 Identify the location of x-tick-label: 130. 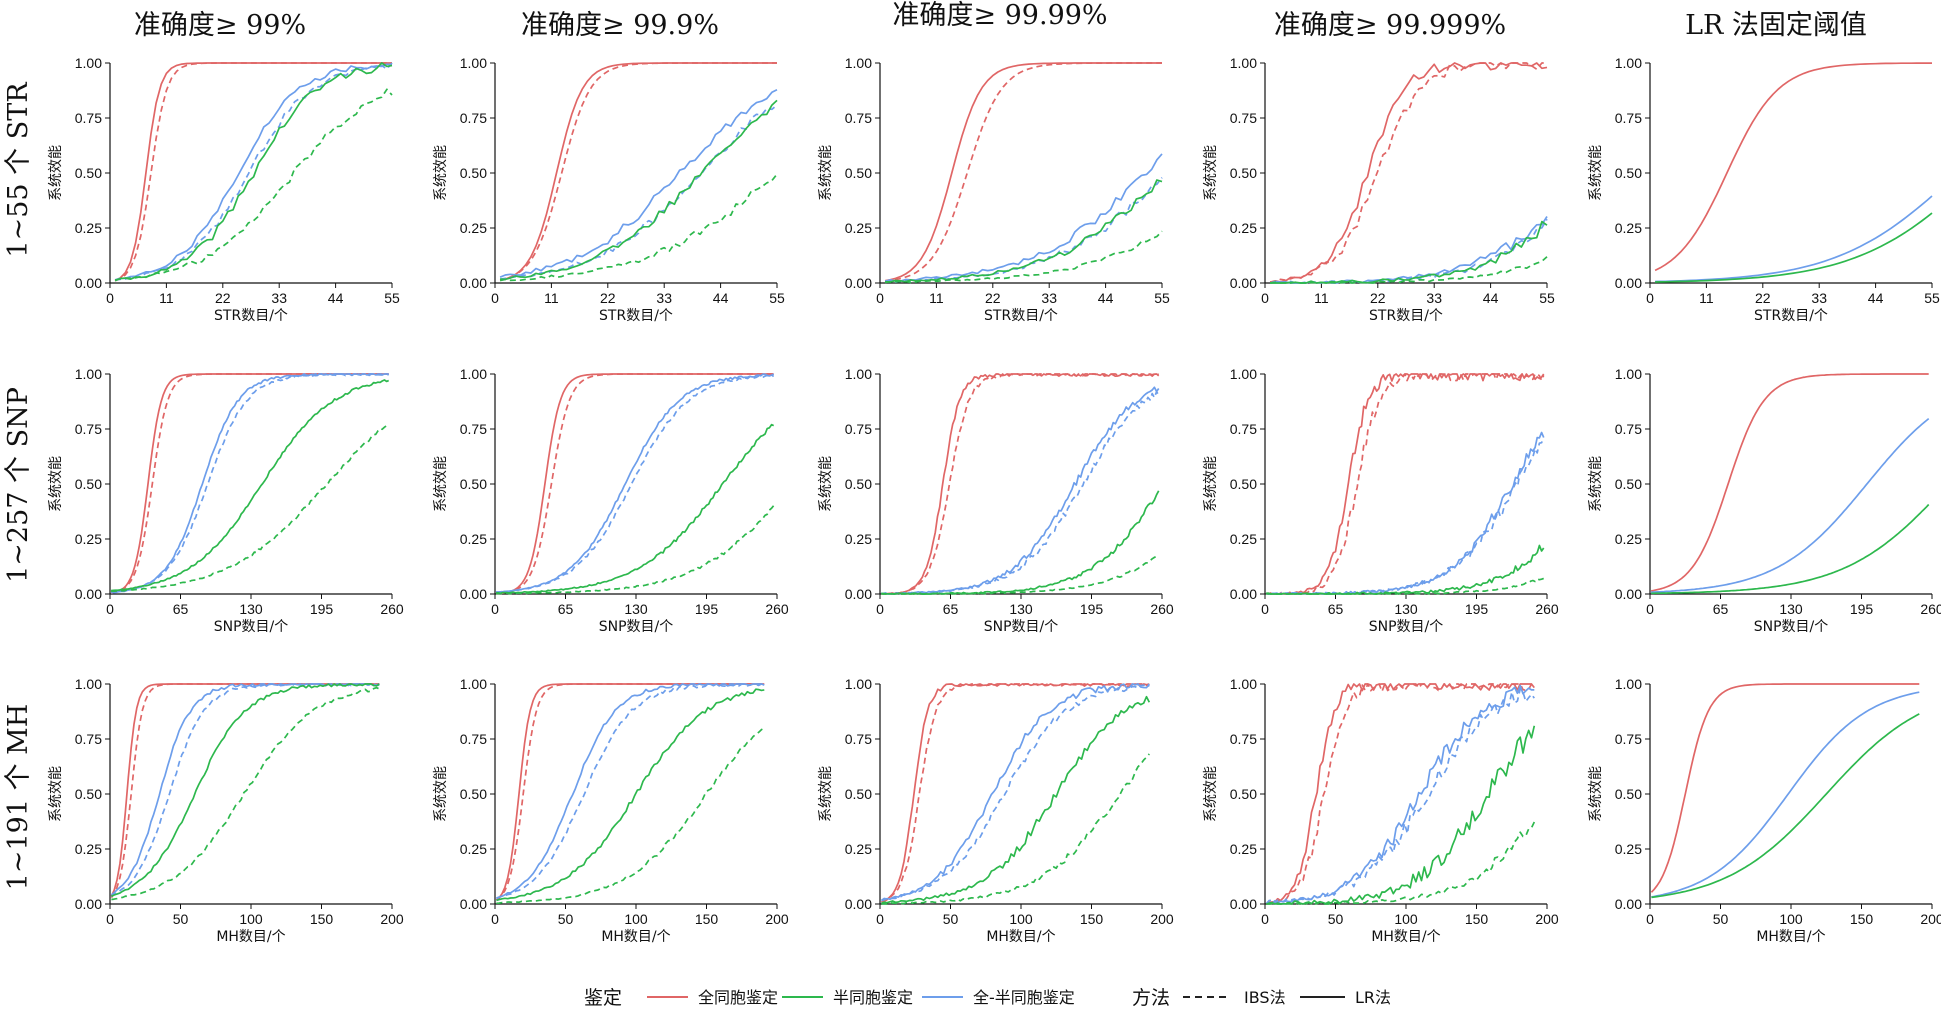
(1406, 609).